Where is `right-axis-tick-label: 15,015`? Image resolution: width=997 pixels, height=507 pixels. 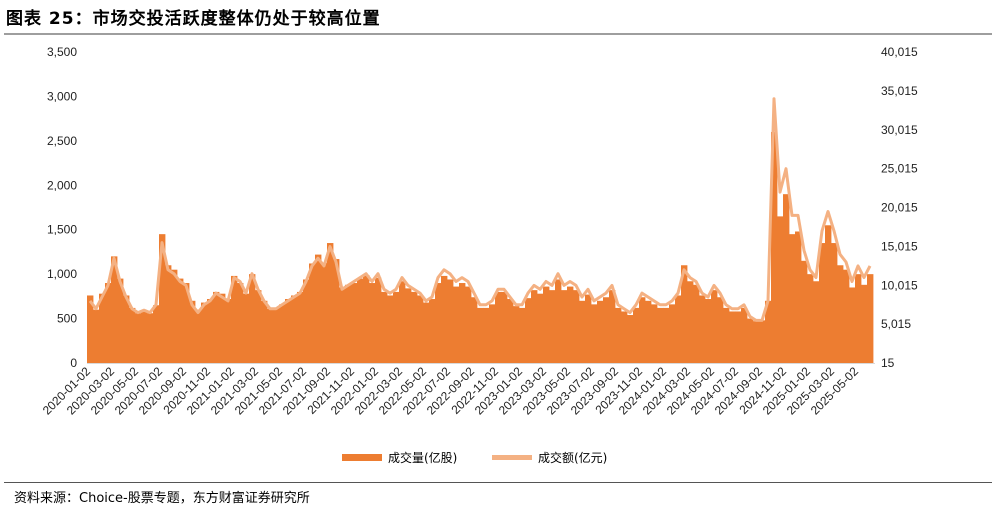
right-axis-tick-label: 15,015 is located at coordinates (899, 246).